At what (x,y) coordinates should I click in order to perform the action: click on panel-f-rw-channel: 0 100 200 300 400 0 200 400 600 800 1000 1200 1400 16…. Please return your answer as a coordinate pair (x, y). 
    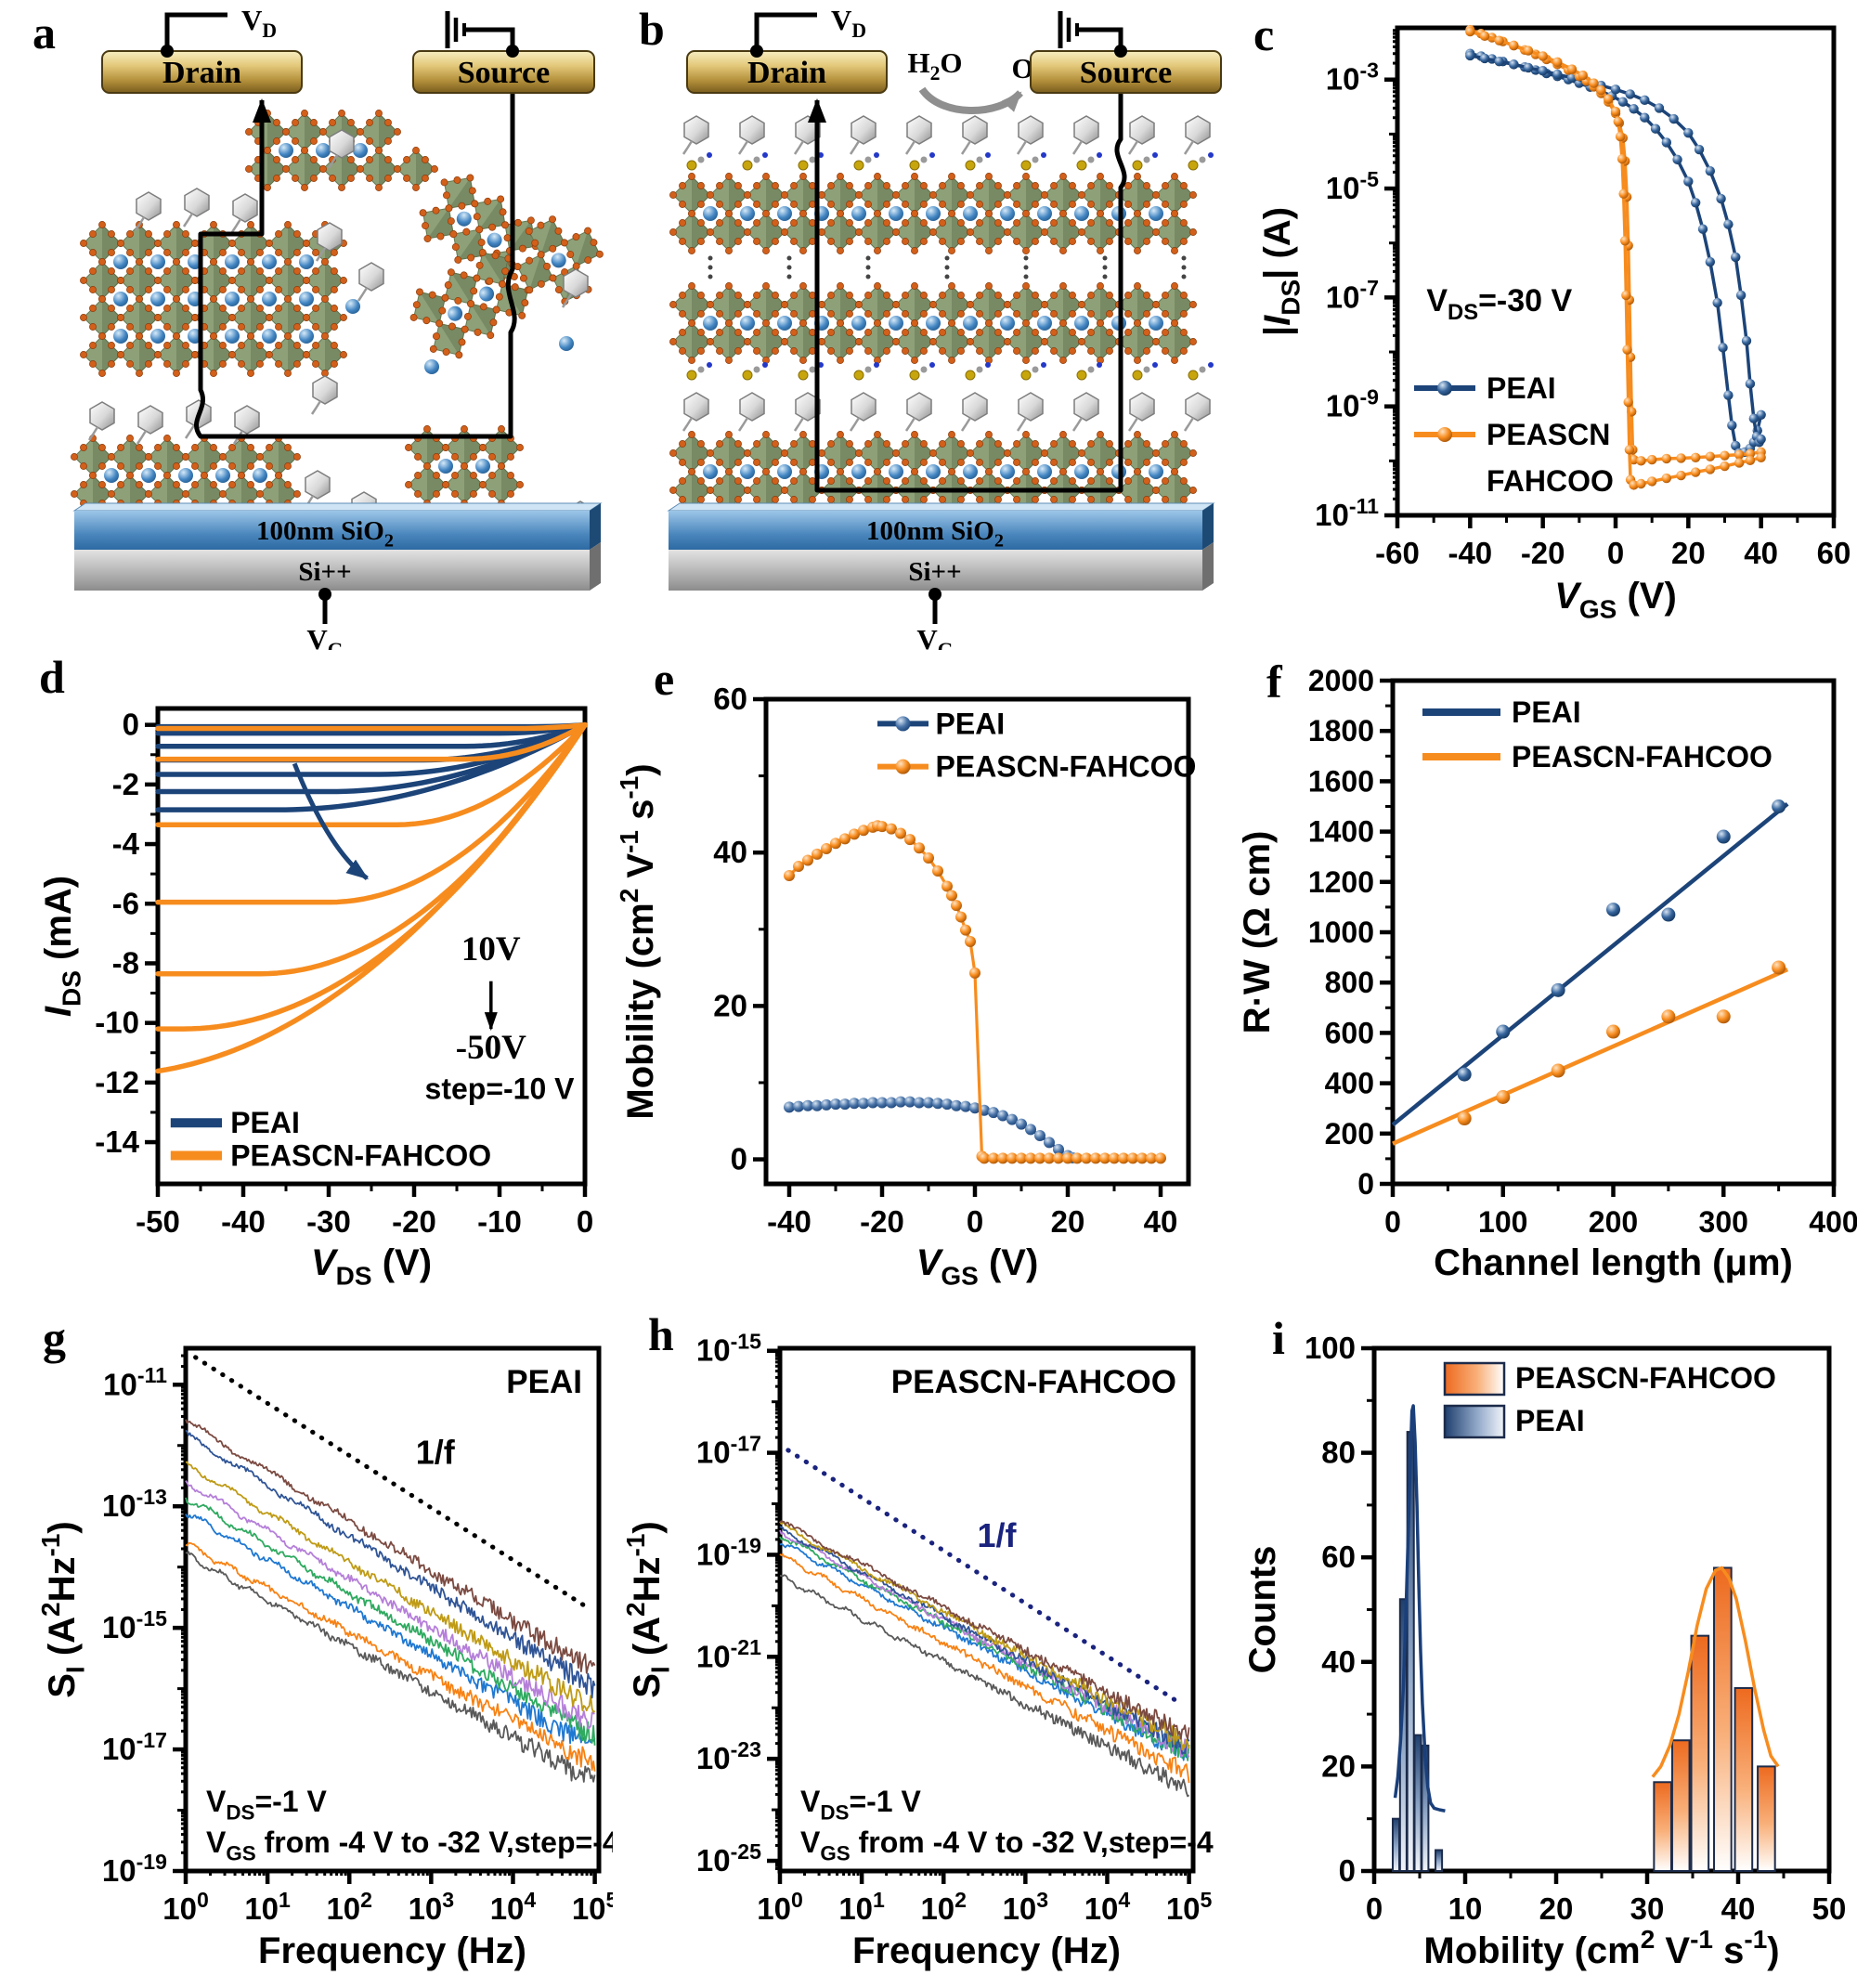
    Looking at the image, I should click on (1539, 972).